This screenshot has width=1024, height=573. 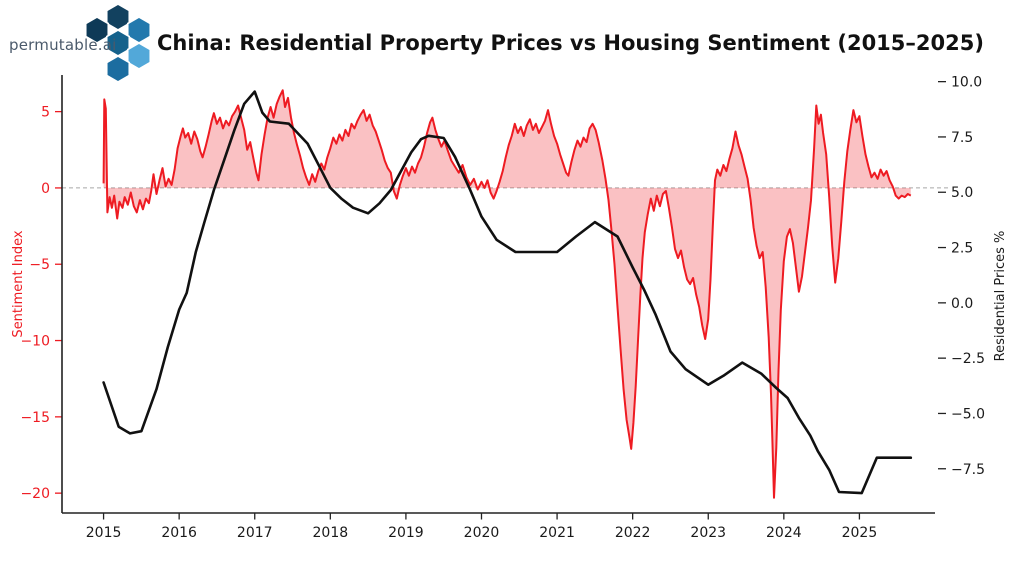 What do you see at coordinates (118, 42) in the screenshot?
I see `permutable-logo-icon` at bounding box center [118, 42].